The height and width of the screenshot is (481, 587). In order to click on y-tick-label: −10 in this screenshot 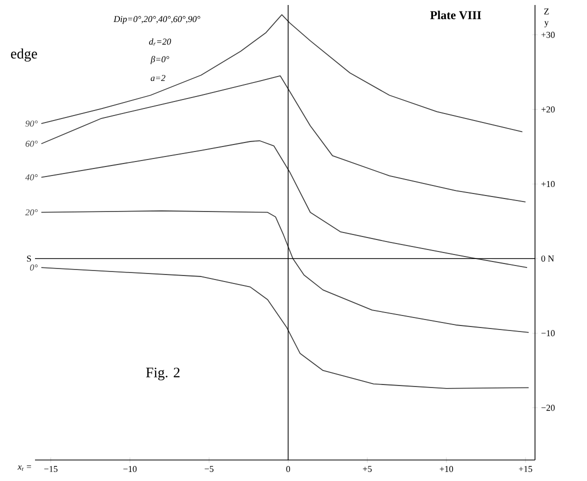, I will do `click(548, 333)`.